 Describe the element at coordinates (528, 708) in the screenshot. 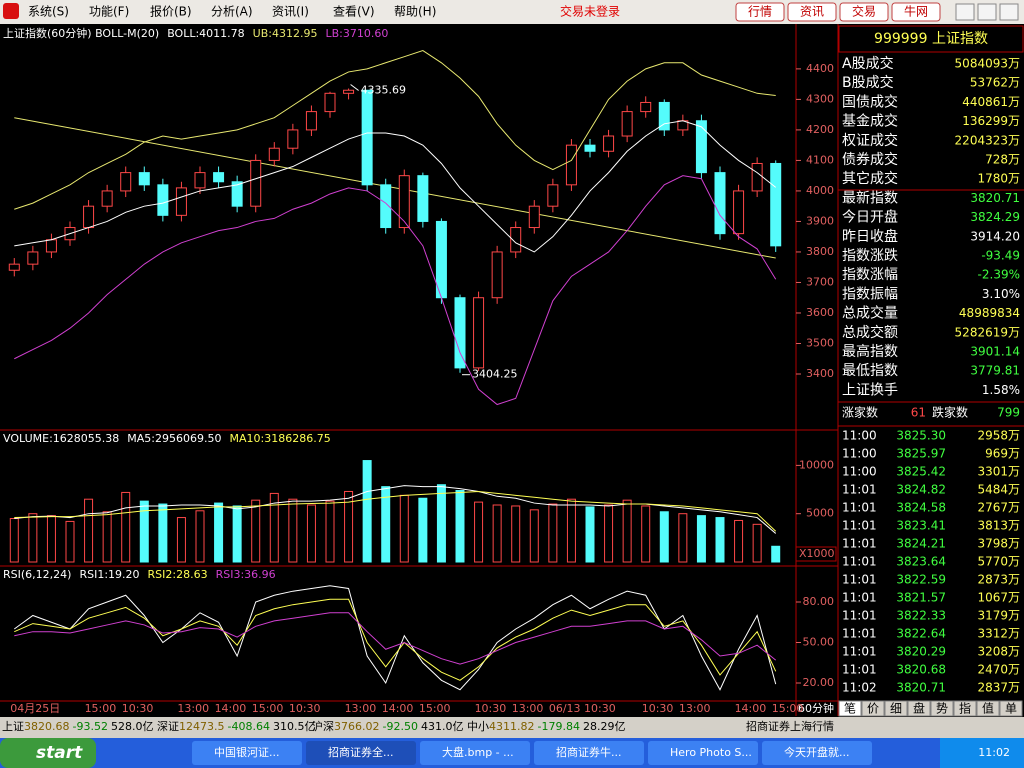

I see `x-tick-label: 13:00` at that location.